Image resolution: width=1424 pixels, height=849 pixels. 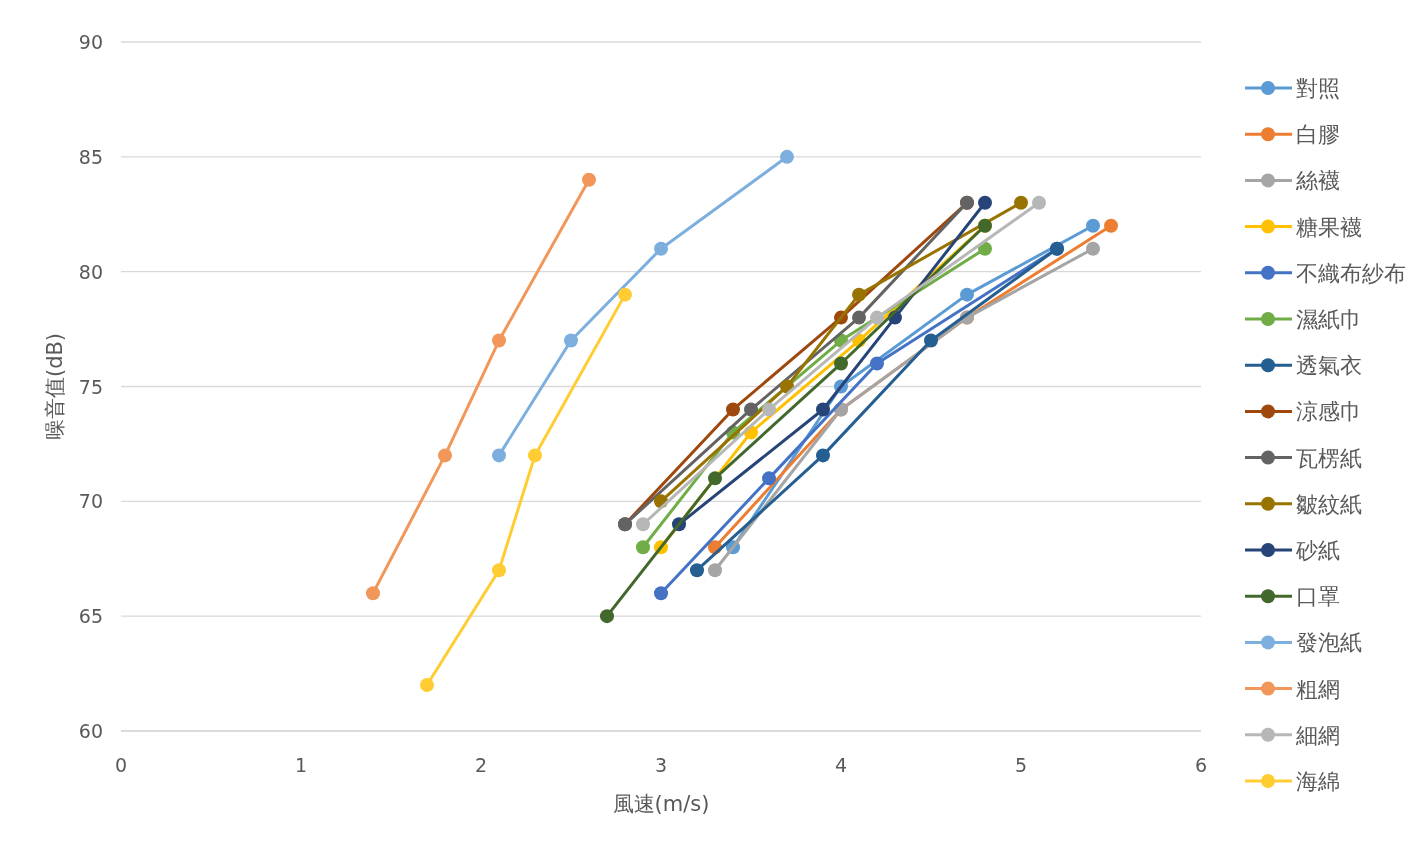 What do you see at coordinates (90, 501) in the screenshot?
I see `y-tick-label: 70` at bounding box center [90, 501].